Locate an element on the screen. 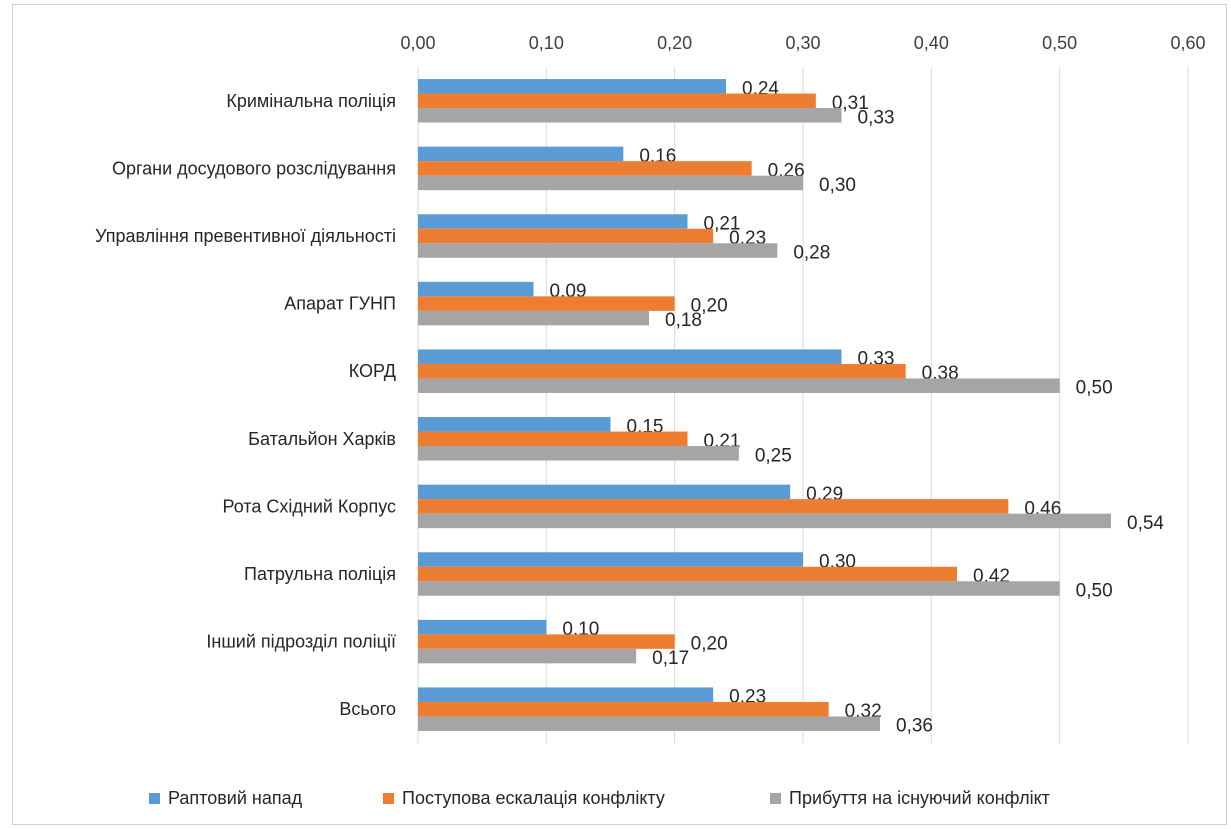 This screenshot has width=1231, height=829. data-label: 0,30 is located at coordinates (837, 185).